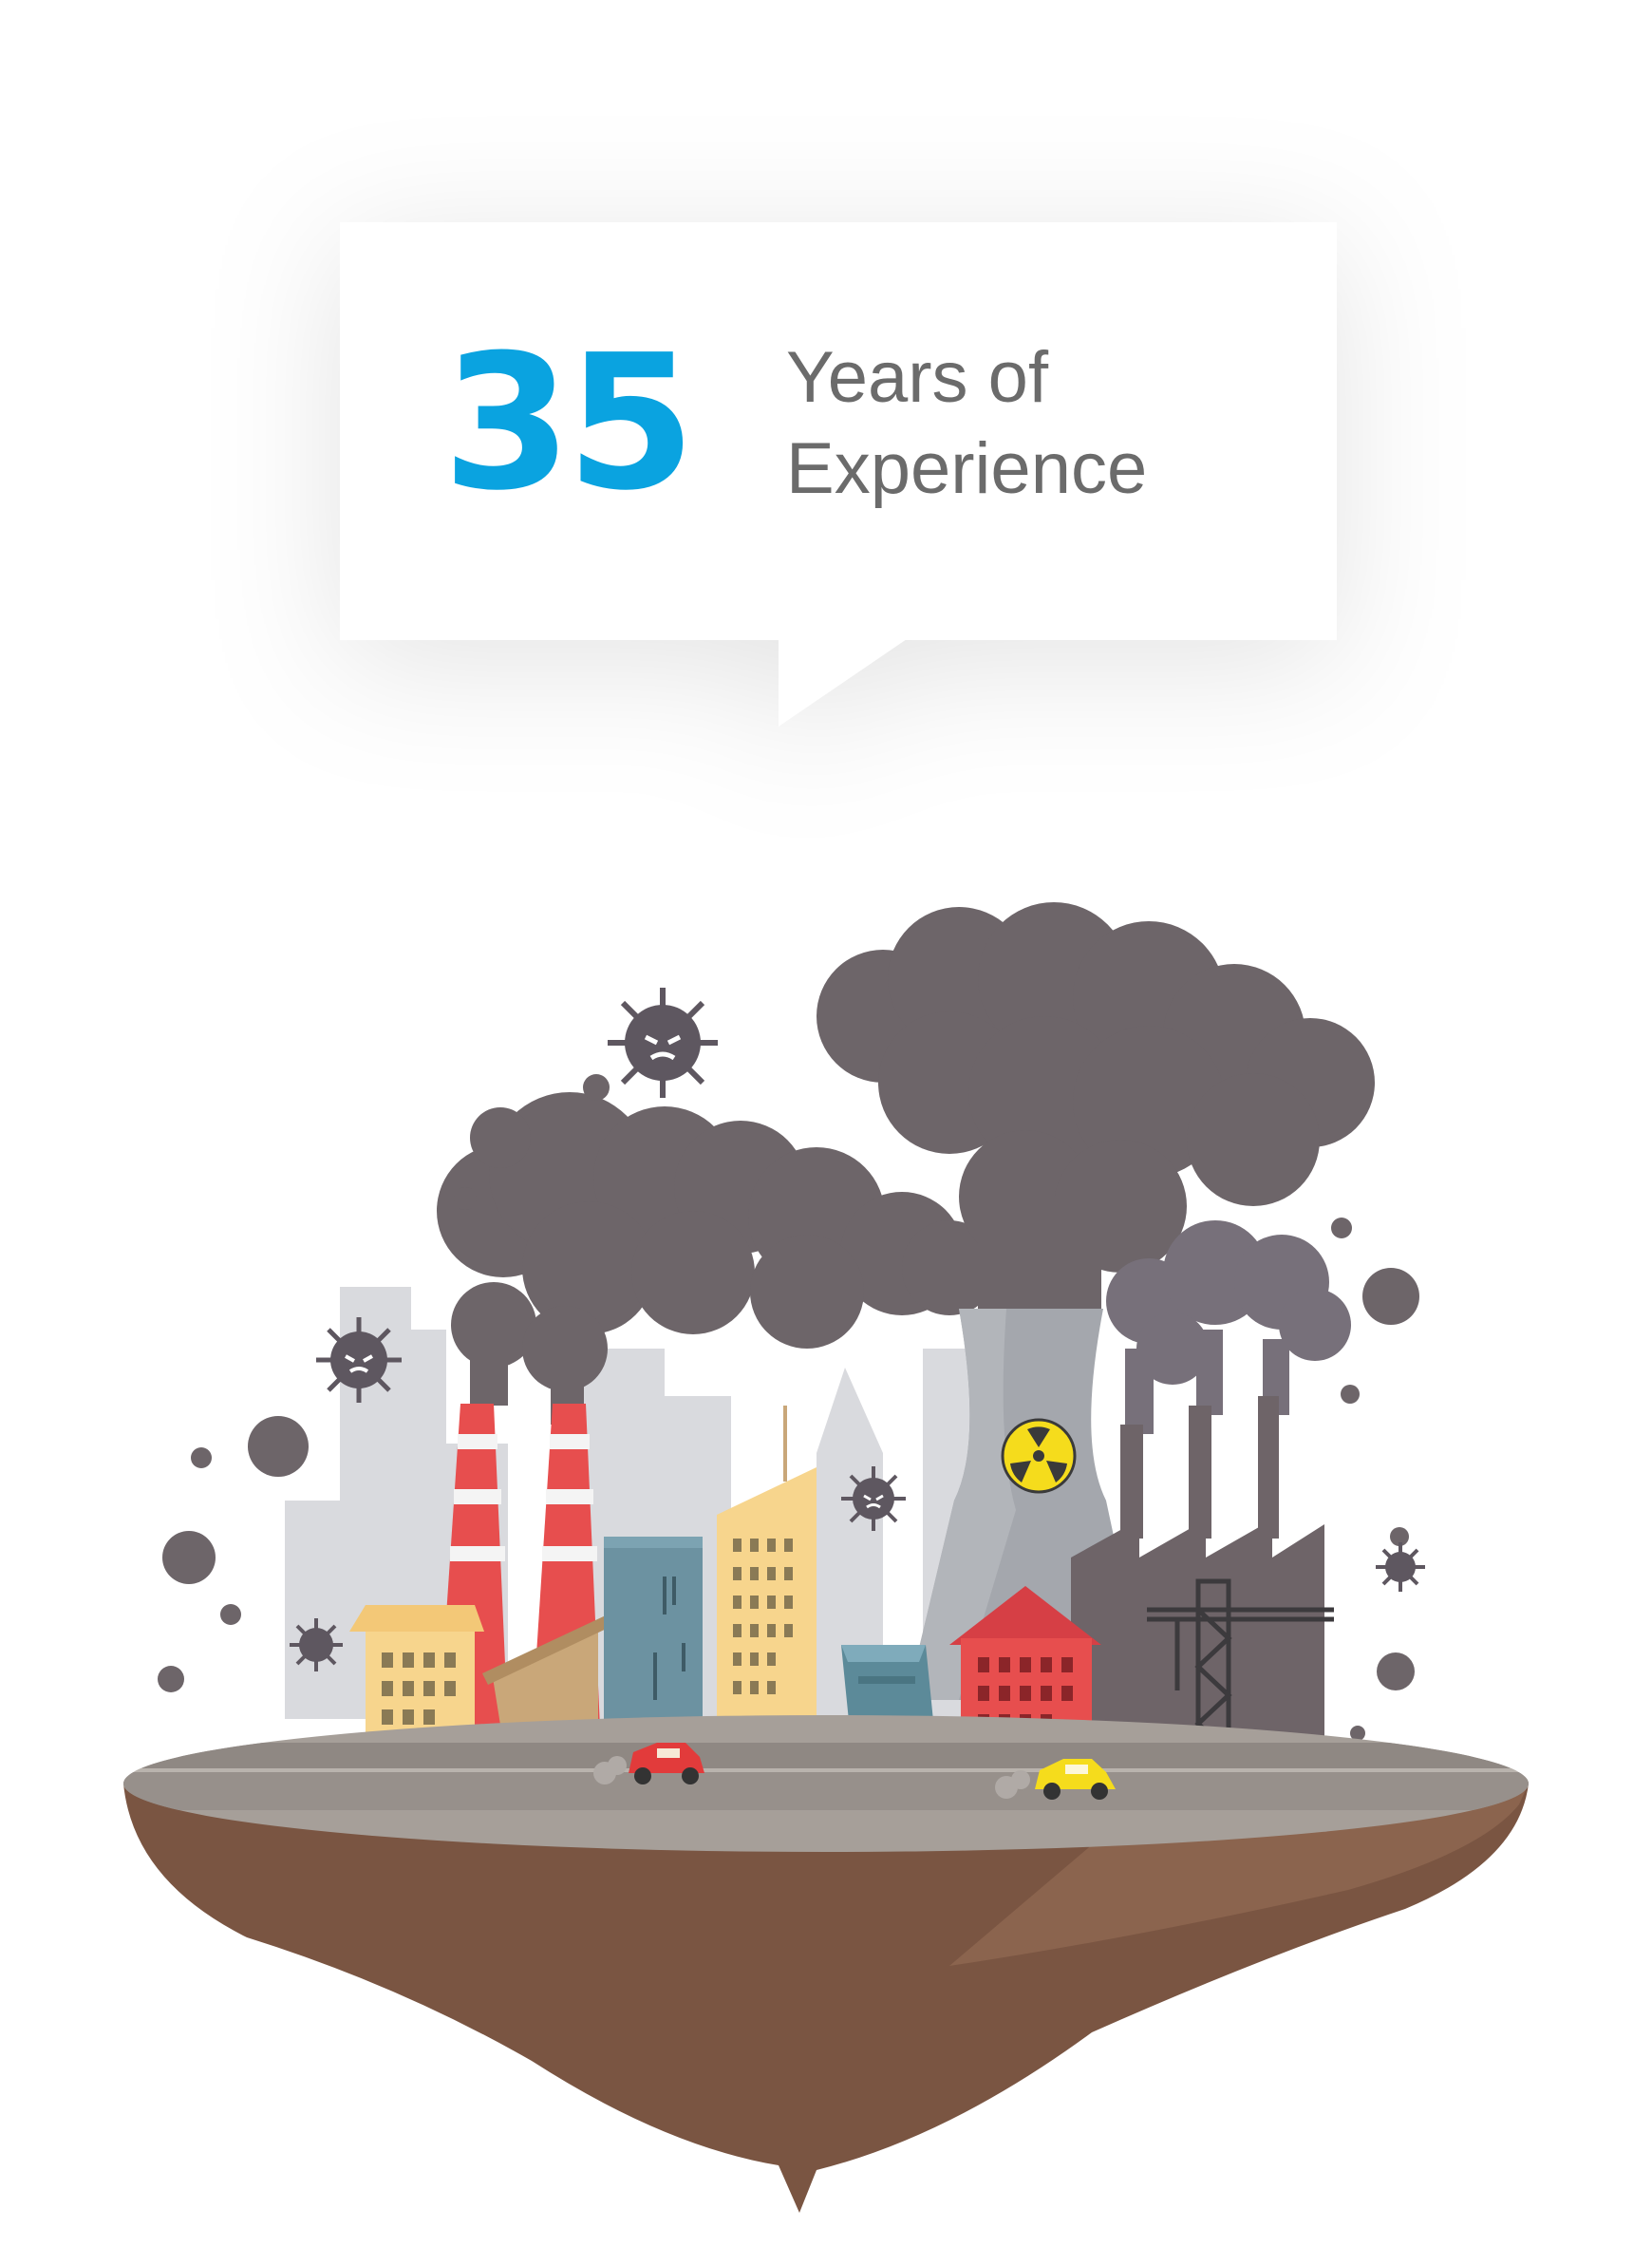 The image size is (1652, 2247). Describe the element at coordinates (569, 423) in the screenshot. I see `years-count: 35` at that location.